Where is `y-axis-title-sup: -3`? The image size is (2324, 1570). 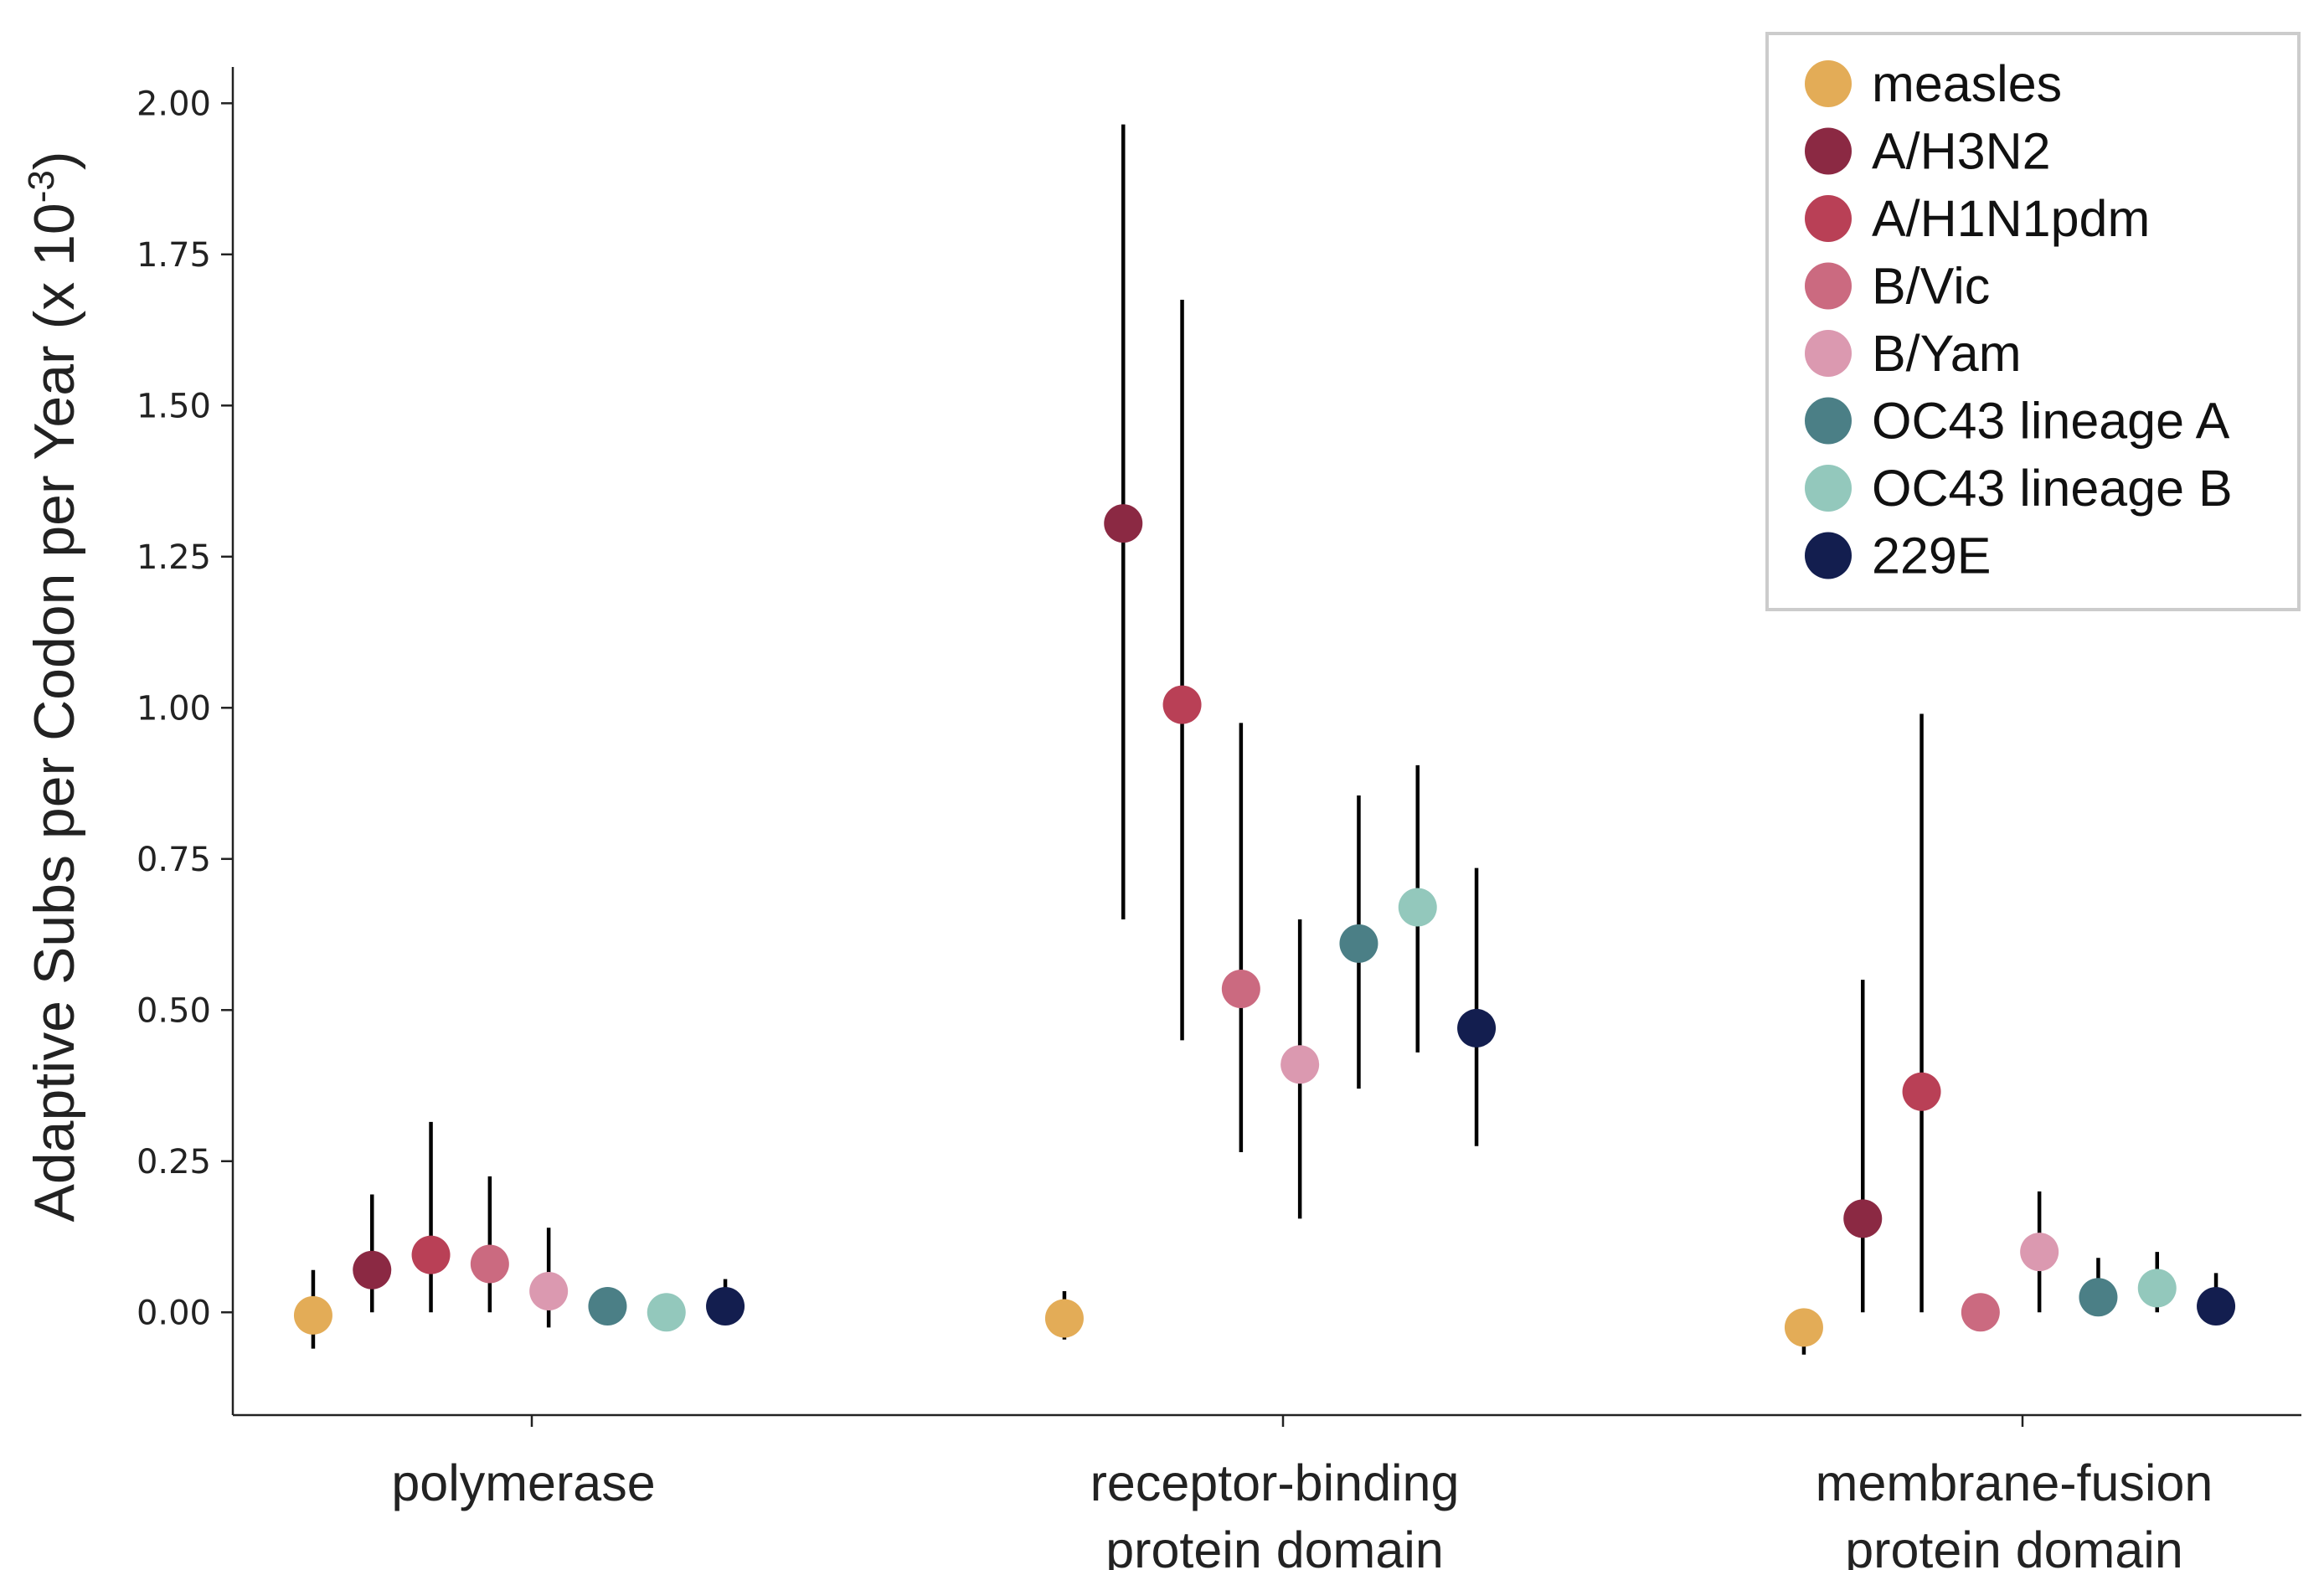 y-axis-title-sup: -3 is located at coordinates (41, 187).